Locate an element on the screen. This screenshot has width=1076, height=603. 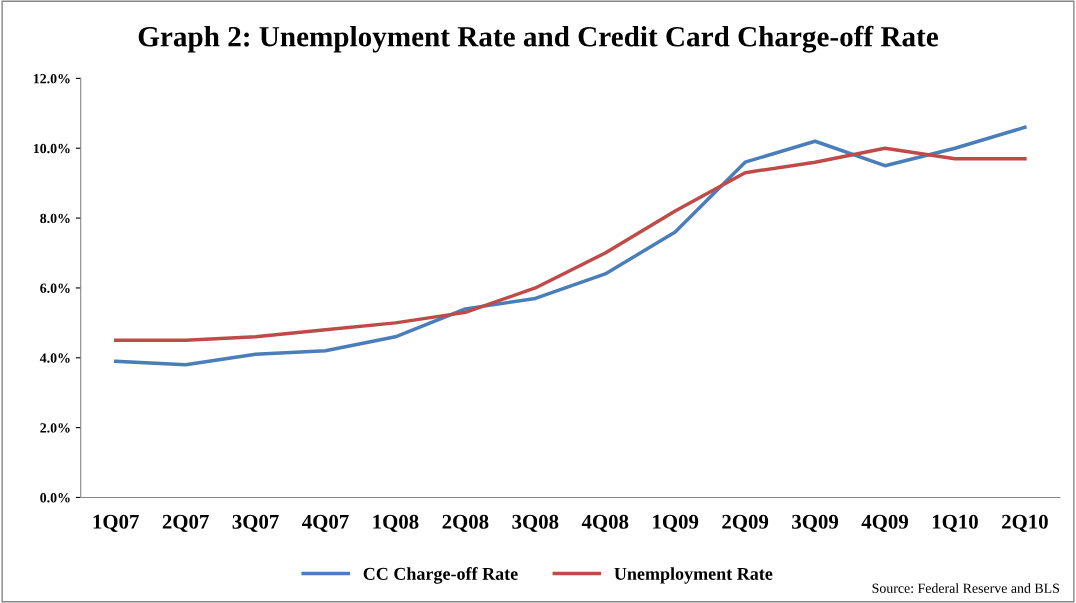
x-tick-label: 3Q08 is located at coordinates (535, 523).